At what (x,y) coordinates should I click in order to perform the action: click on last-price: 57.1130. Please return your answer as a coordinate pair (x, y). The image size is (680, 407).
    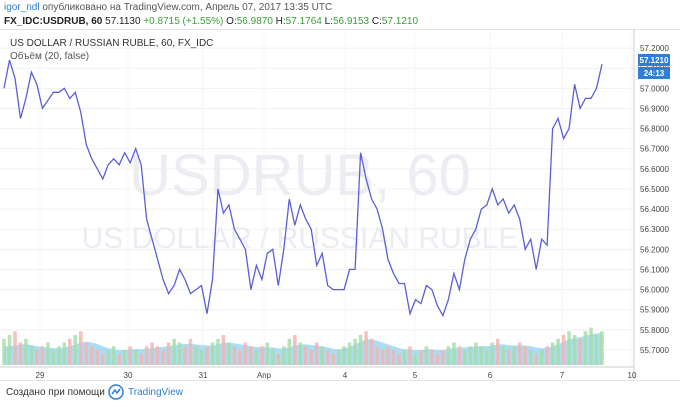
    Looking at the image, I should click on (123, 21).